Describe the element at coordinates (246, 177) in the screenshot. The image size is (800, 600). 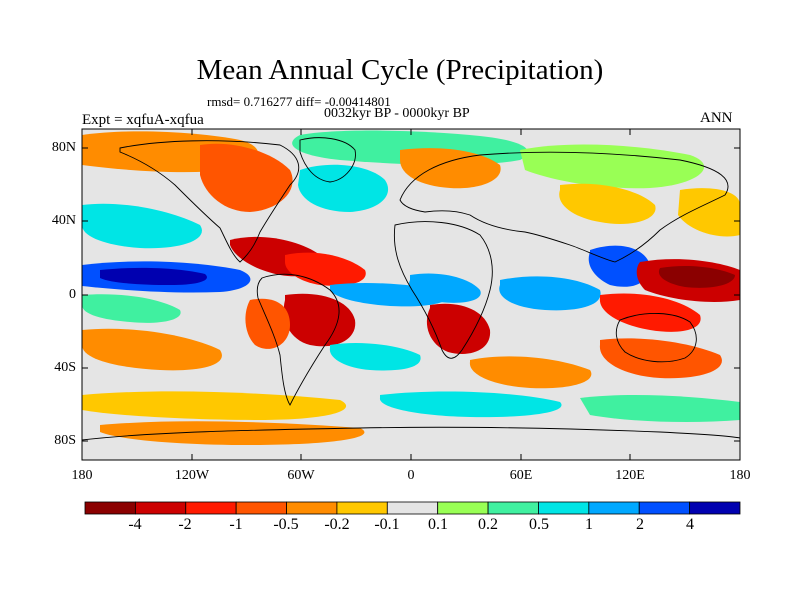
I see `anomaly-na-dry` at that location.